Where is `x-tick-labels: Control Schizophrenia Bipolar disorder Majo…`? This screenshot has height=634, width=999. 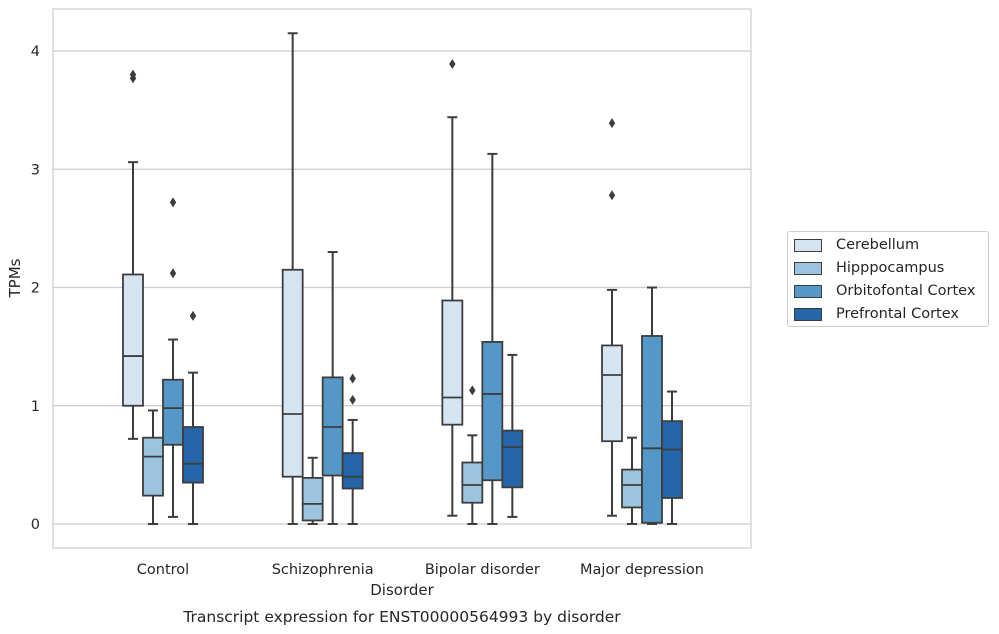
x-tick-labels: Control Schizophrenia Bipolar disorder Majo… is located at coordinates (420, 570).